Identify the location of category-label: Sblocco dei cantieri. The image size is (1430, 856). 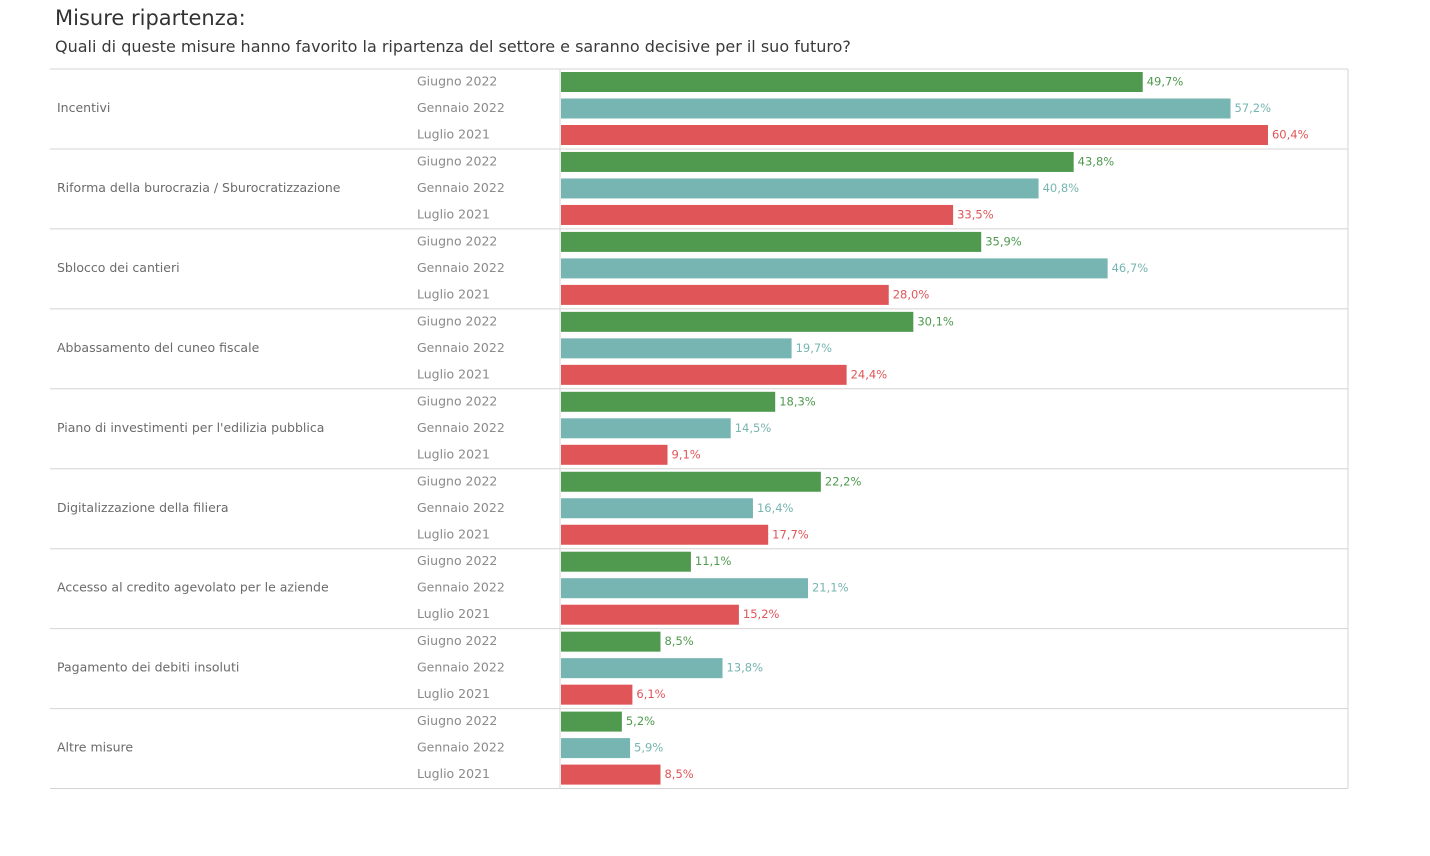
(118, 267).